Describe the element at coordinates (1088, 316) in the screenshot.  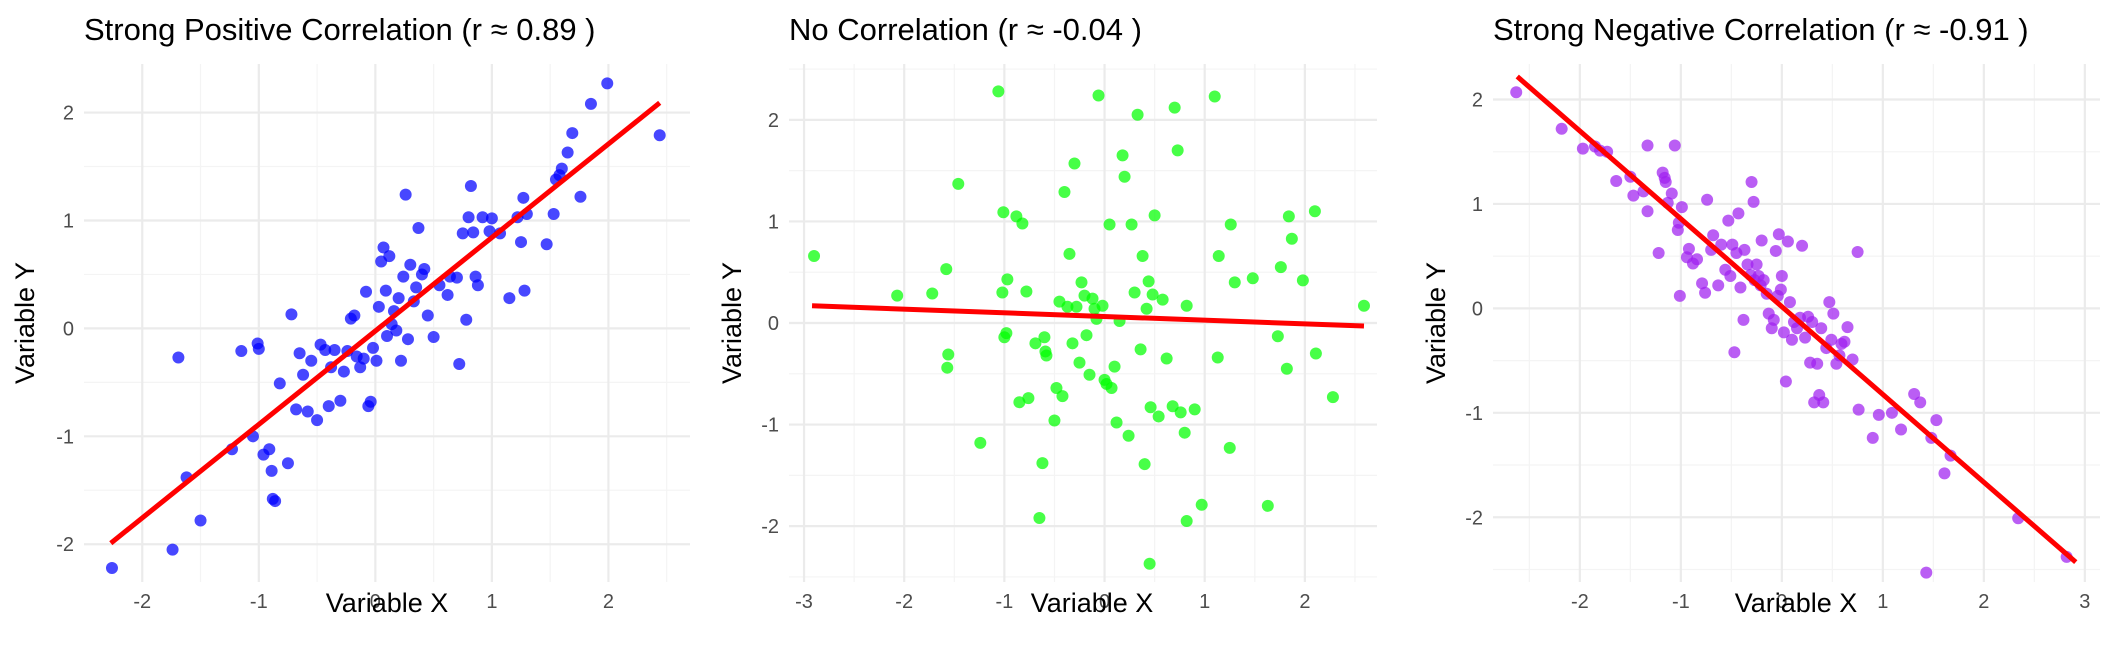
I see `regression-line` at that location.